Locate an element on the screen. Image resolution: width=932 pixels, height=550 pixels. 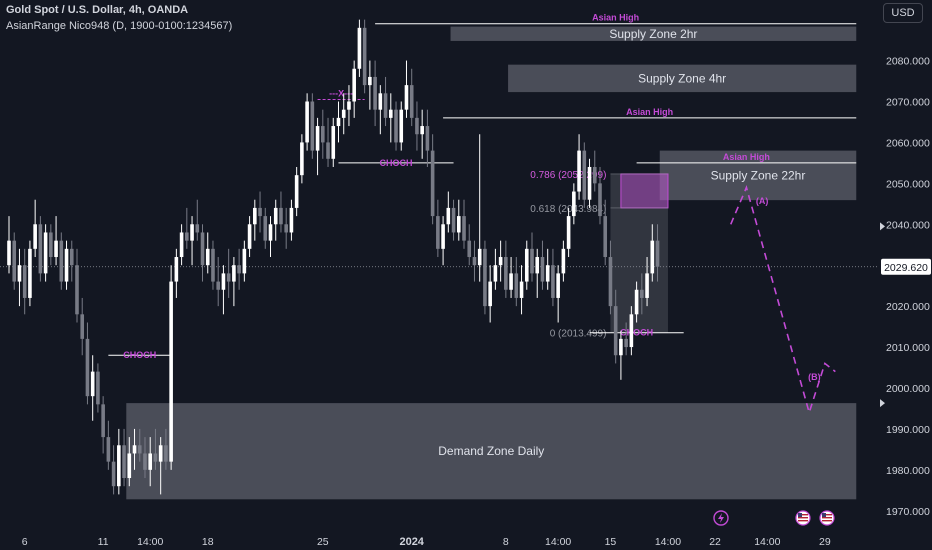
fib-golden-zone is located at coordinates (644, 191).